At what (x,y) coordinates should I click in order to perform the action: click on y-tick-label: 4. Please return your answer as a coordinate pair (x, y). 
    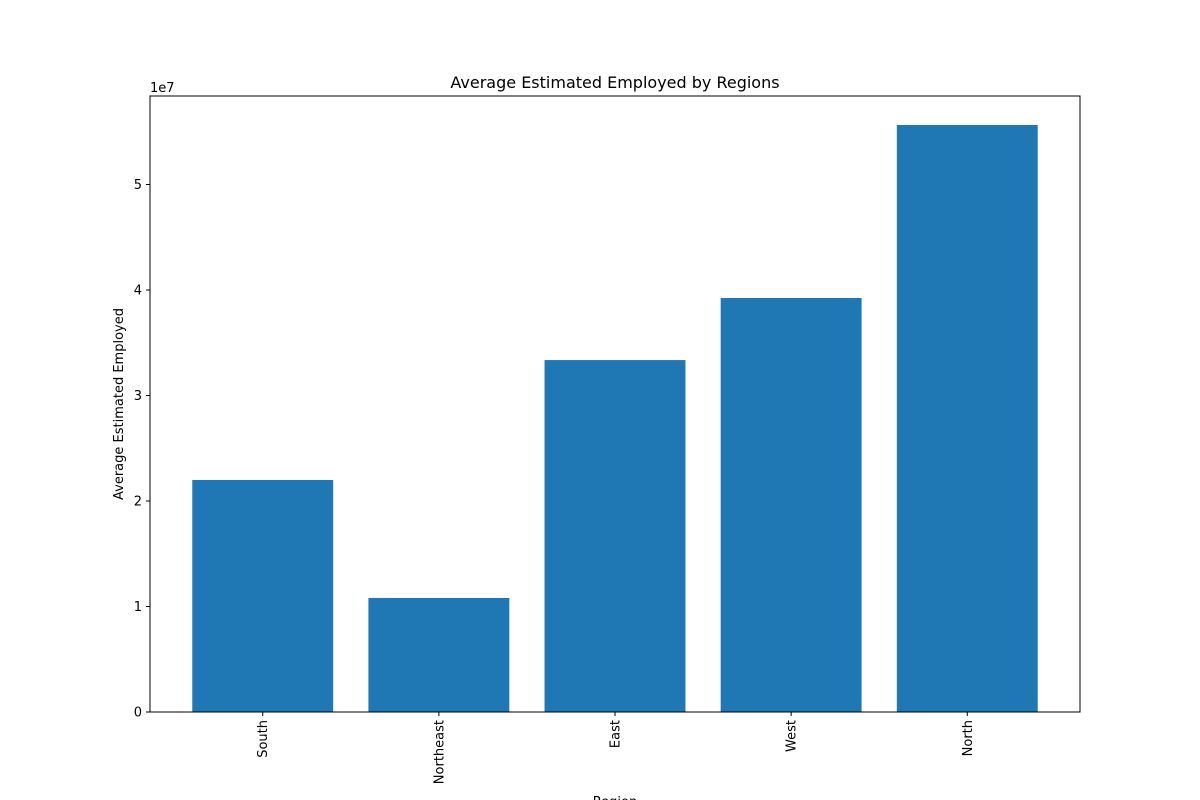
    Looking at the image, I should click on (138, 291).